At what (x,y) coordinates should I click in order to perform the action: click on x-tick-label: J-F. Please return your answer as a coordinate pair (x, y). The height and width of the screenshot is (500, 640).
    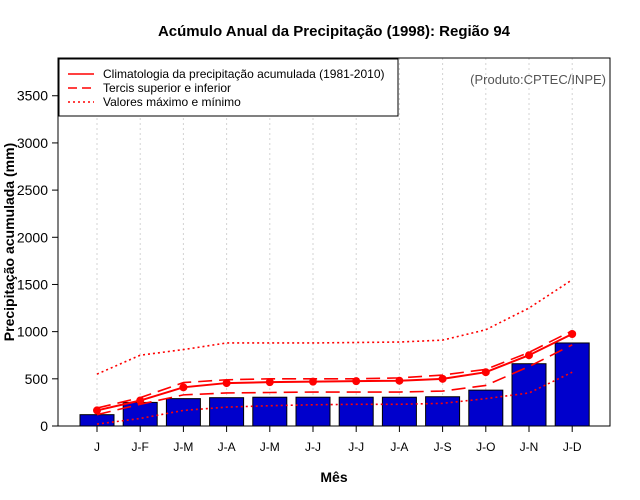
    Looking at the image, I should click on (140, 447).